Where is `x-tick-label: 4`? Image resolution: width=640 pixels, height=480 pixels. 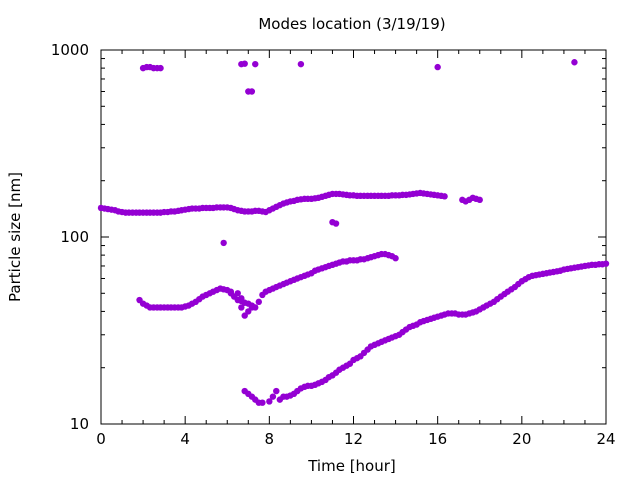
x-tick-label: 4 is located at coordinates (185, 439).